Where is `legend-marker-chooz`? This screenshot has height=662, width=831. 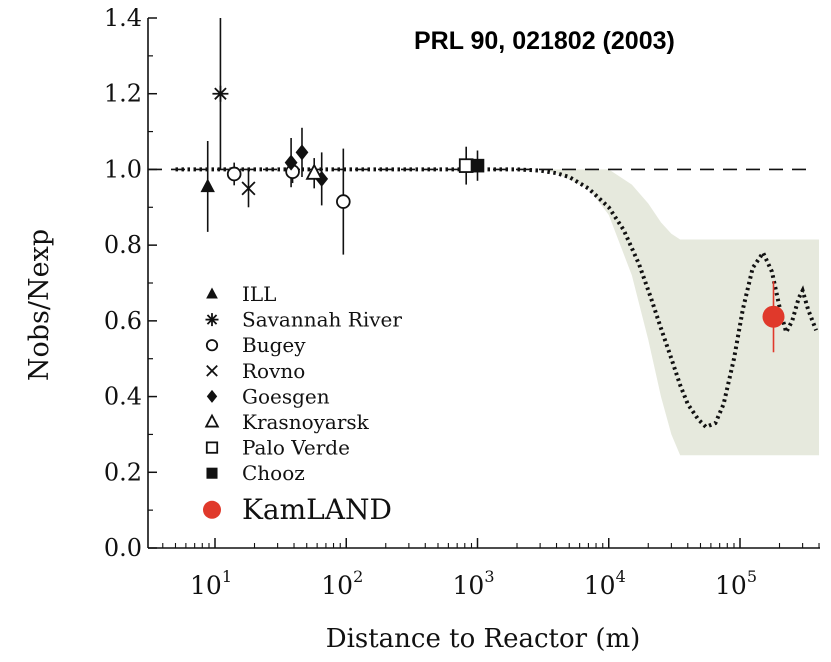 legend-marker-chooz is located at coordinates (212, 473).